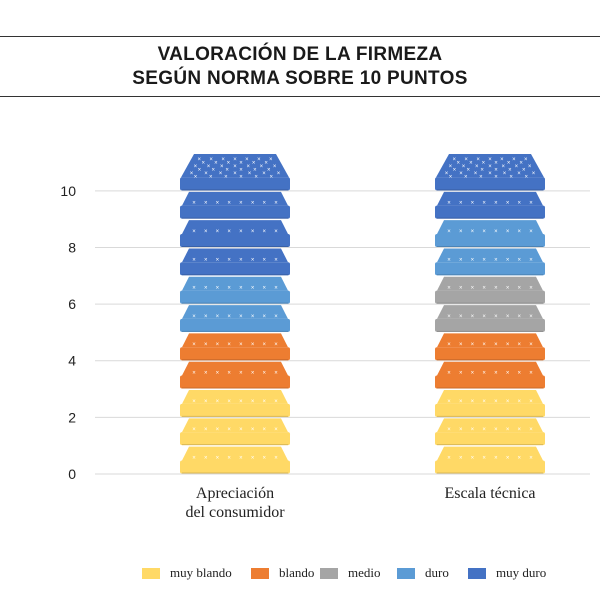 This screenshot has width=600, height=600. I want to click on y-tick-label: 6, so click(72, 304).